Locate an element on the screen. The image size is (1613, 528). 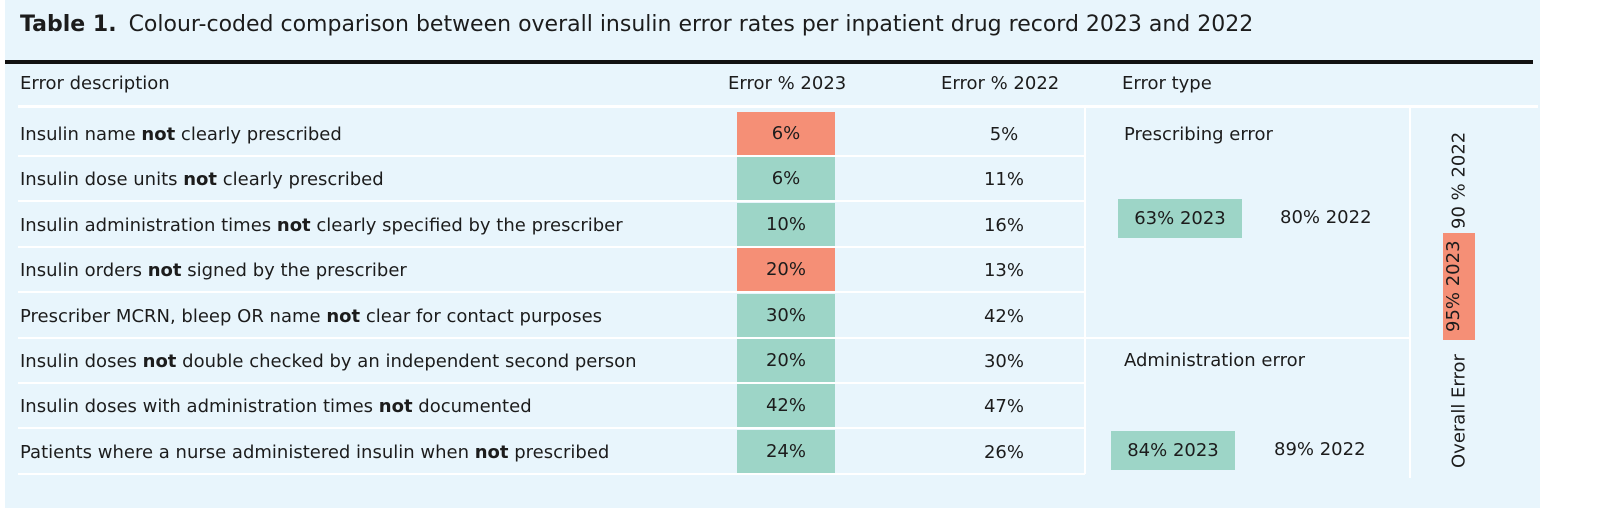
error-2022: 13% is located at coordinates (1003, 271).